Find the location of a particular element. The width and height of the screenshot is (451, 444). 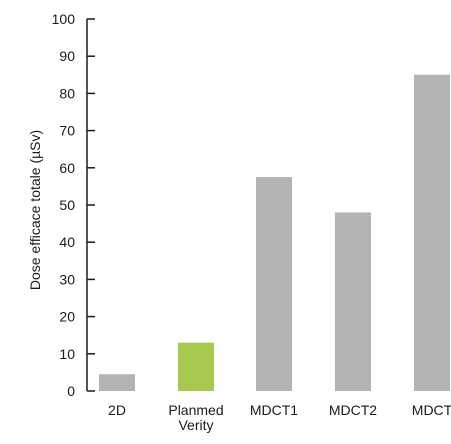

x-category-label: Planmed Verity is located at coordinates (195, 417).